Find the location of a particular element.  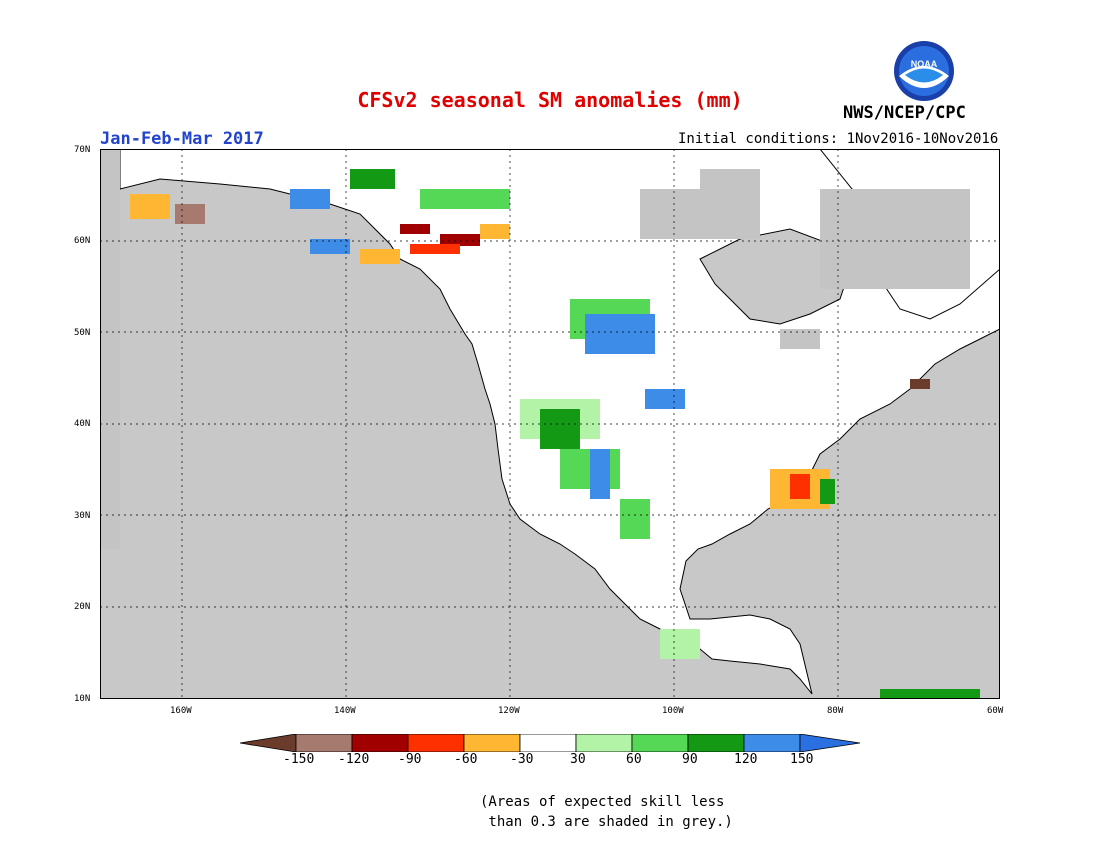

lon-label-120w: 120W is located at coordinates (509, 711).